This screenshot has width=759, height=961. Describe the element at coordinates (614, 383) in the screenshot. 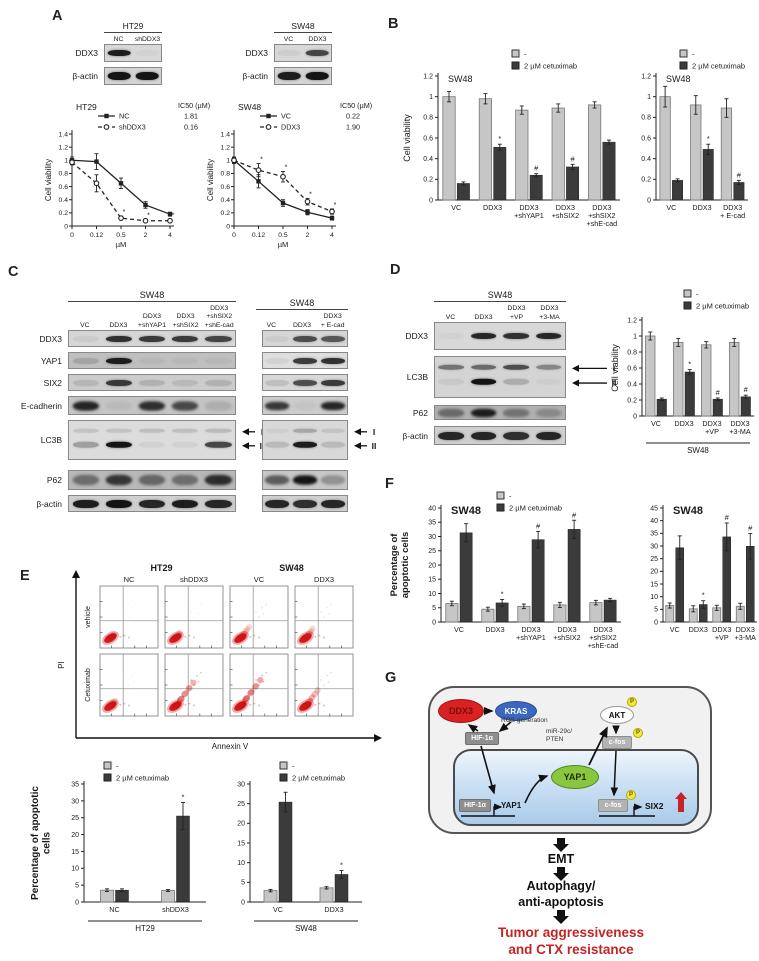

I see `svg-text: II` at that location.